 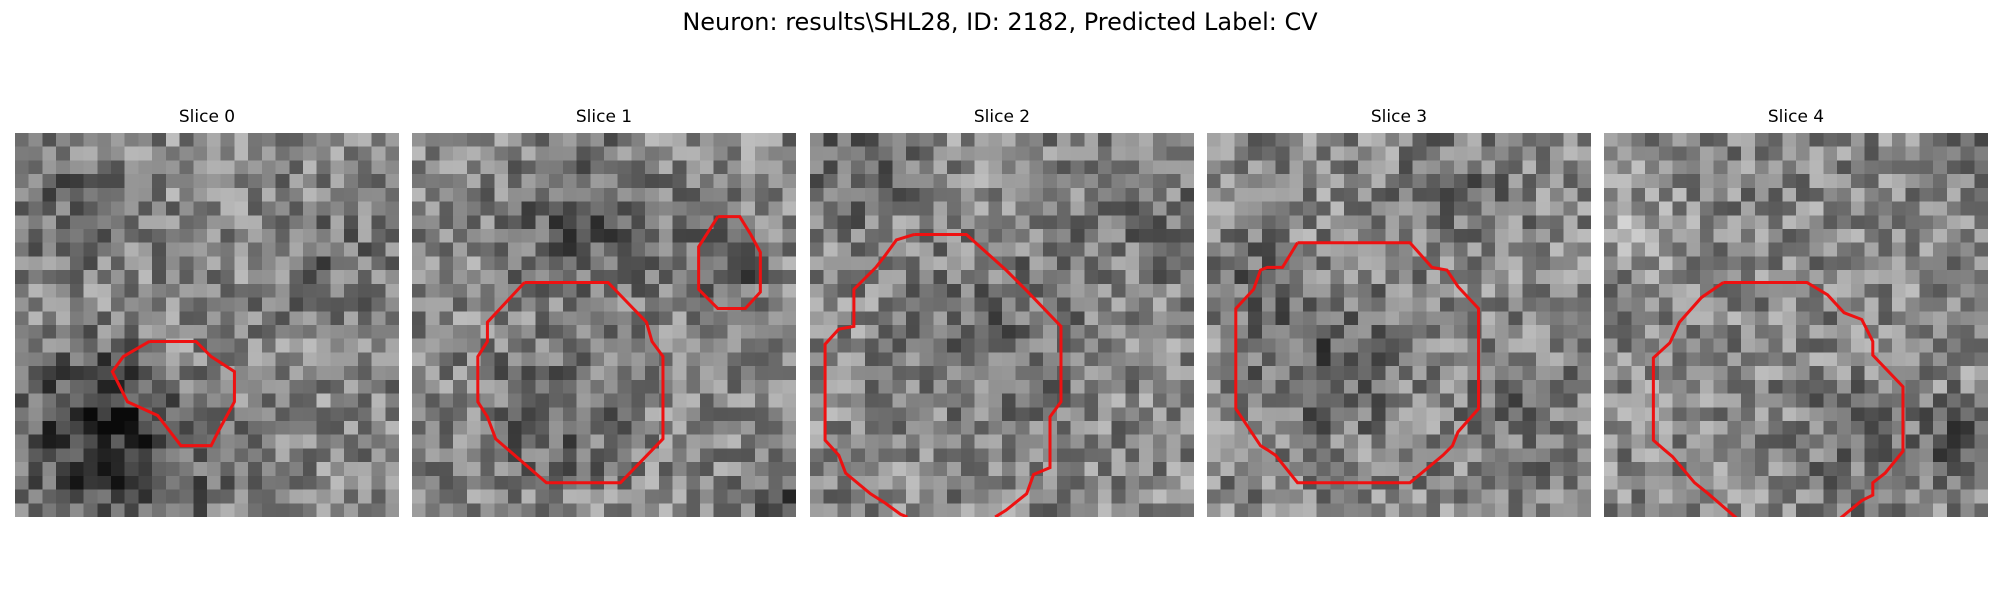 What do you see at coordinates (207, 117) in the screenshot?
I see `panel-title: Slice 0` at bounding box center [207, 117].